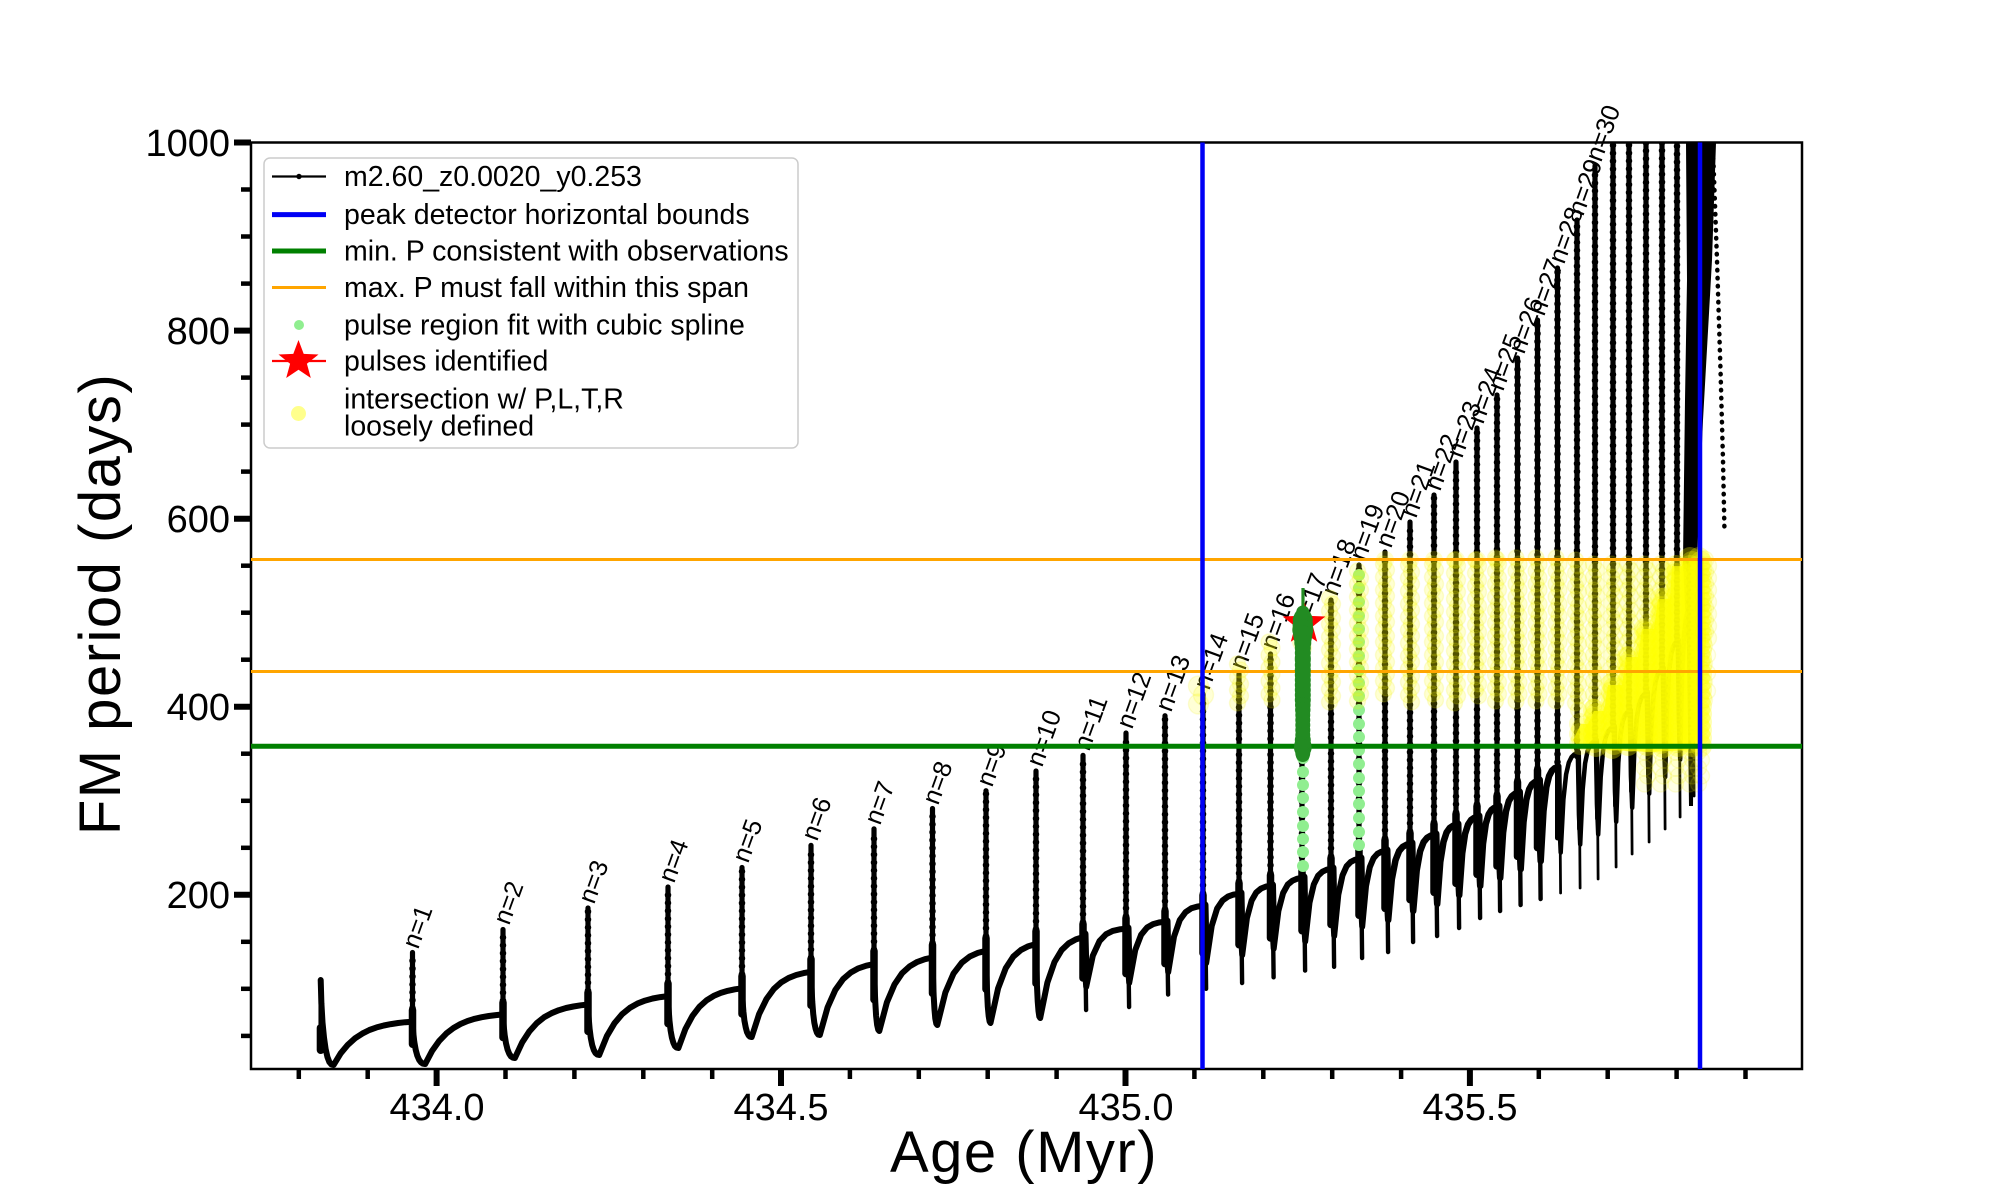 This screenshot has width=2000, height=1200. I want to click on svg-text: n=30, so click(1603, 134).